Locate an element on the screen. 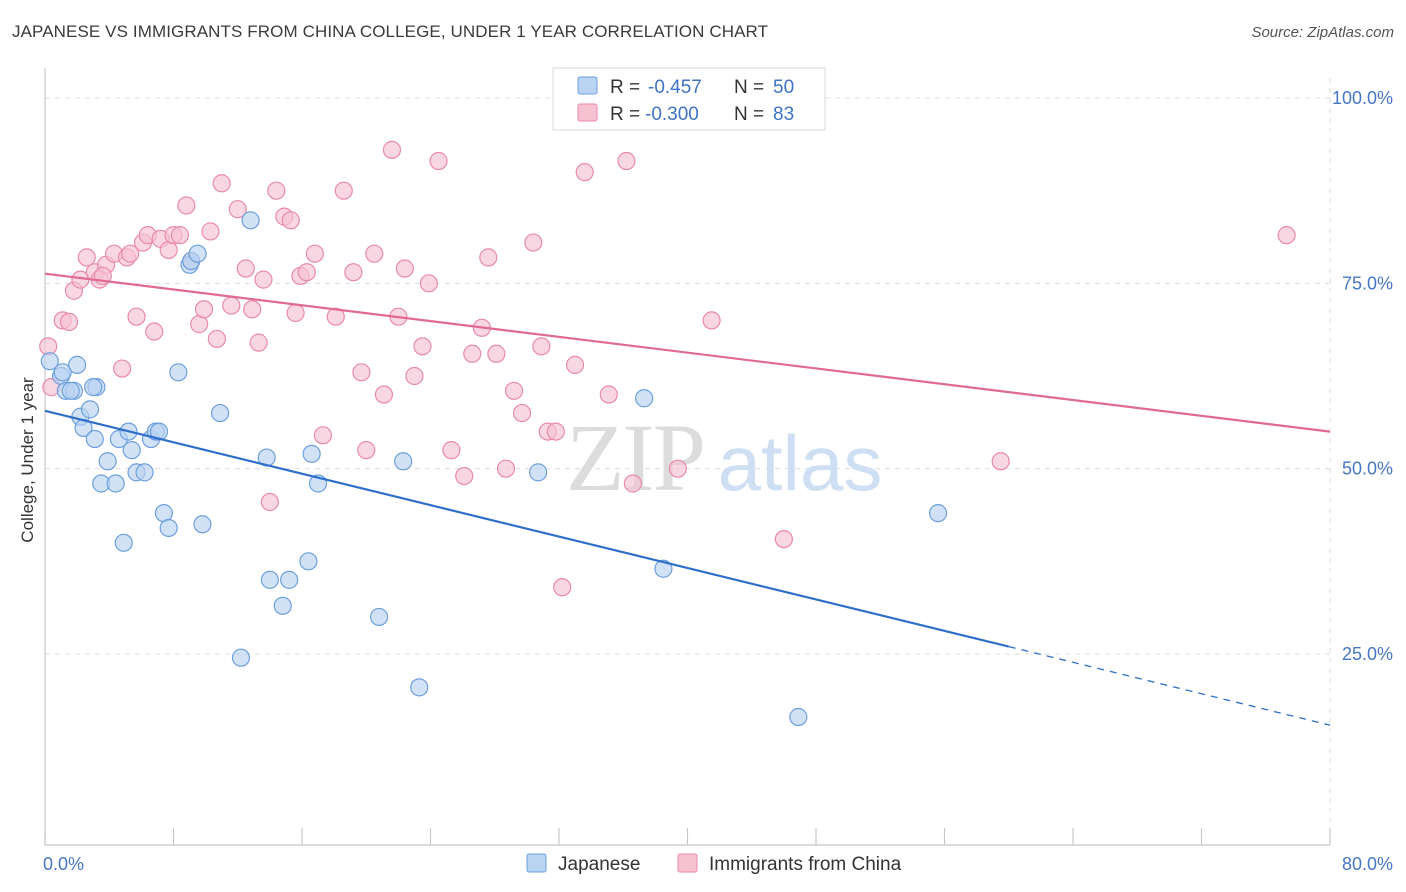 Image resolution: width=1406 pixels, height=892 pixels. watermark-zip: ZIP is located at coordinates (635, 457).